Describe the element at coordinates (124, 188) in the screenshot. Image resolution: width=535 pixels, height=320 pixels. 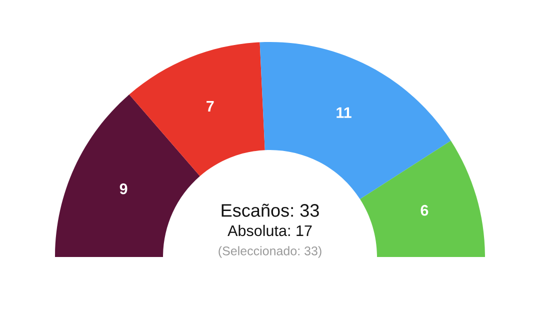
I see `data-label: 9` at that location.